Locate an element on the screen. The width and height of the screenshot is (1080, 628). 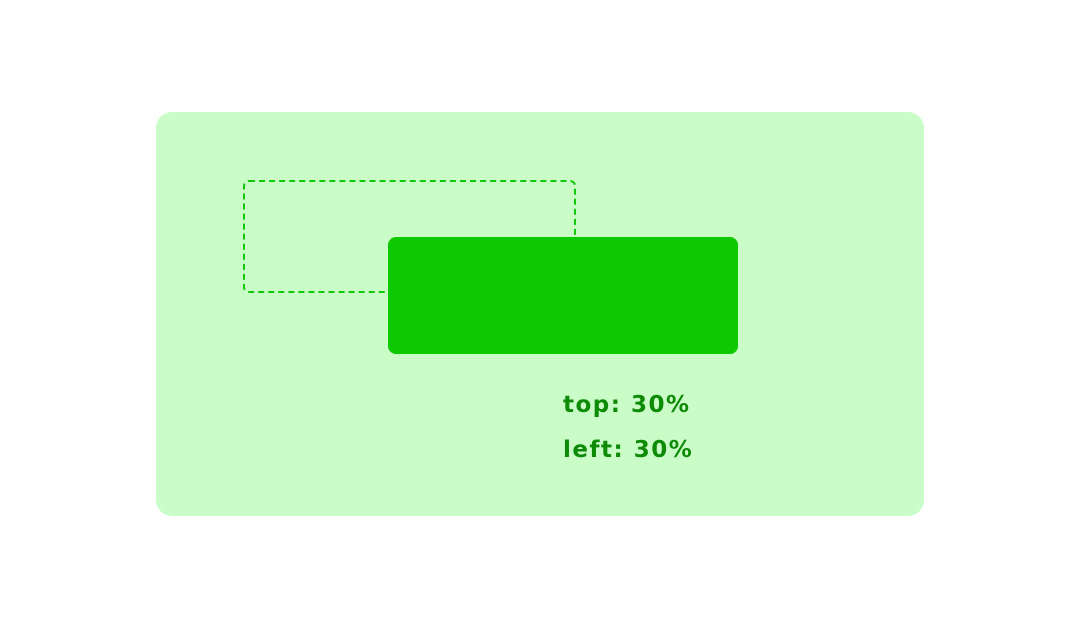
positioned-element-box is located at coordinates (563, 295).